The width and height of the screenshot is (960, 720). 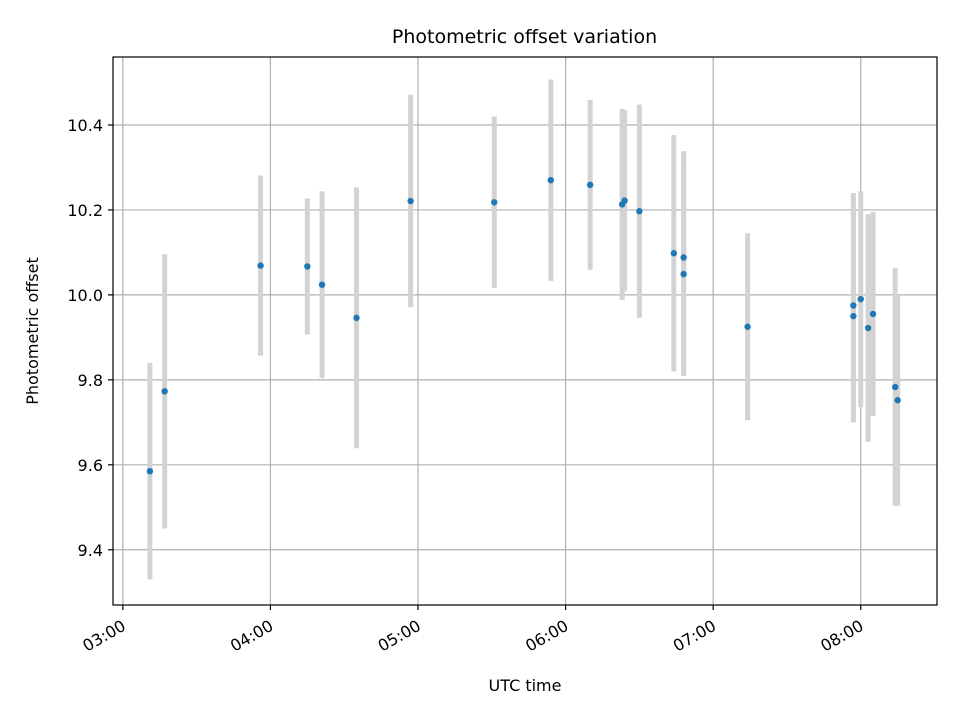 What do you see at coordinates (90, 465) in the screenshot?
I see `y-tick-label: 9.6` at bounding box center [90, 465].